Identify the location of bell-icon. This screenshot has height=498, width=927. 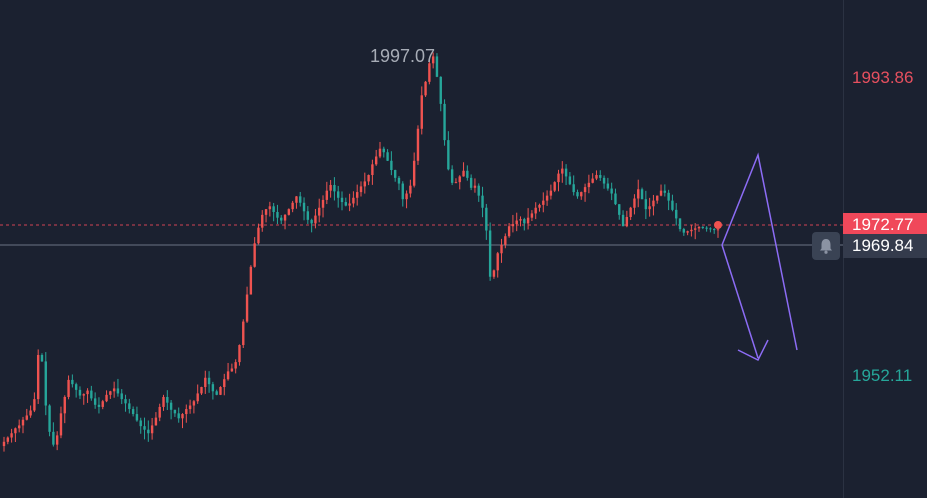
(826, 246).